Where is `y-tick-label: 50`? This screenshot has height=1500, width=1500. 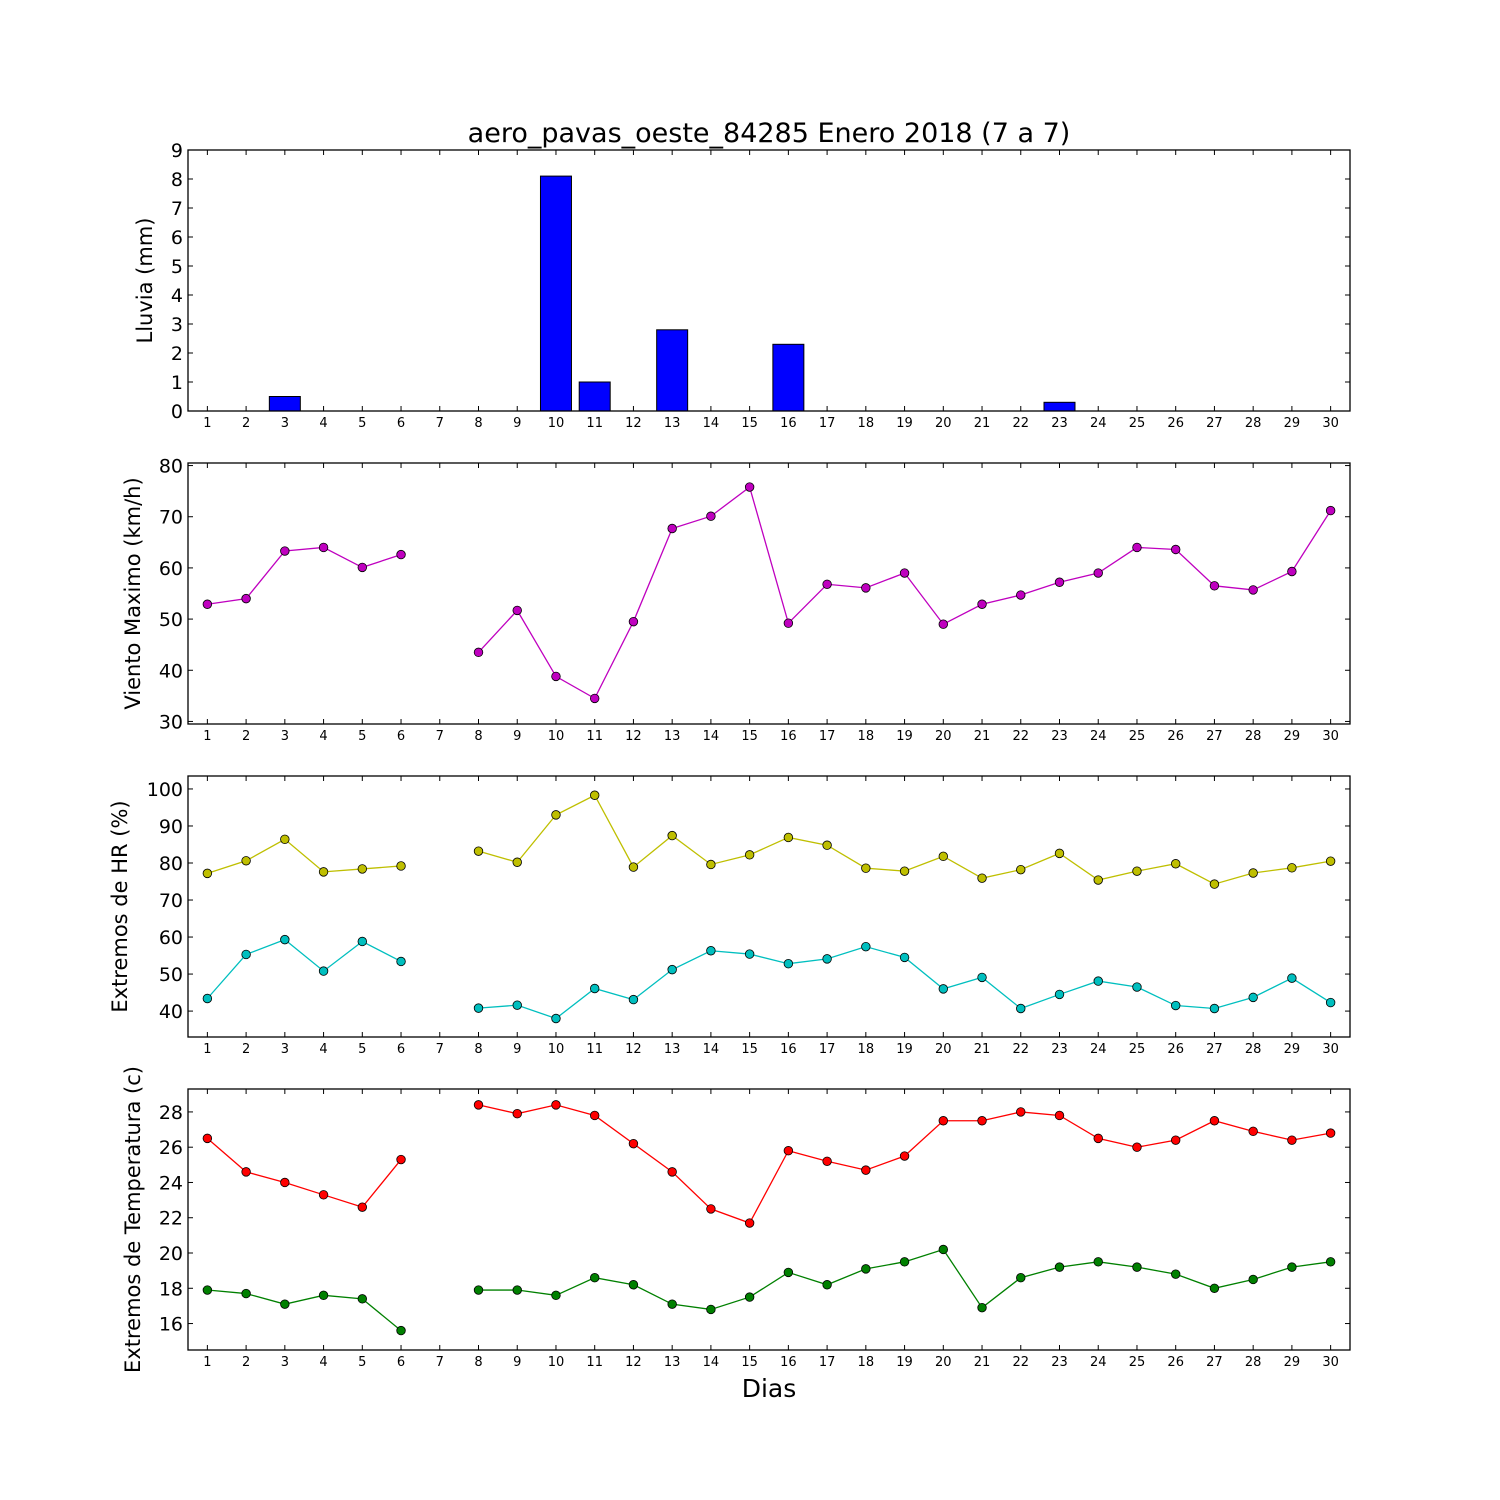
y-tick-label: 50 is located at coordinates (171, 620).